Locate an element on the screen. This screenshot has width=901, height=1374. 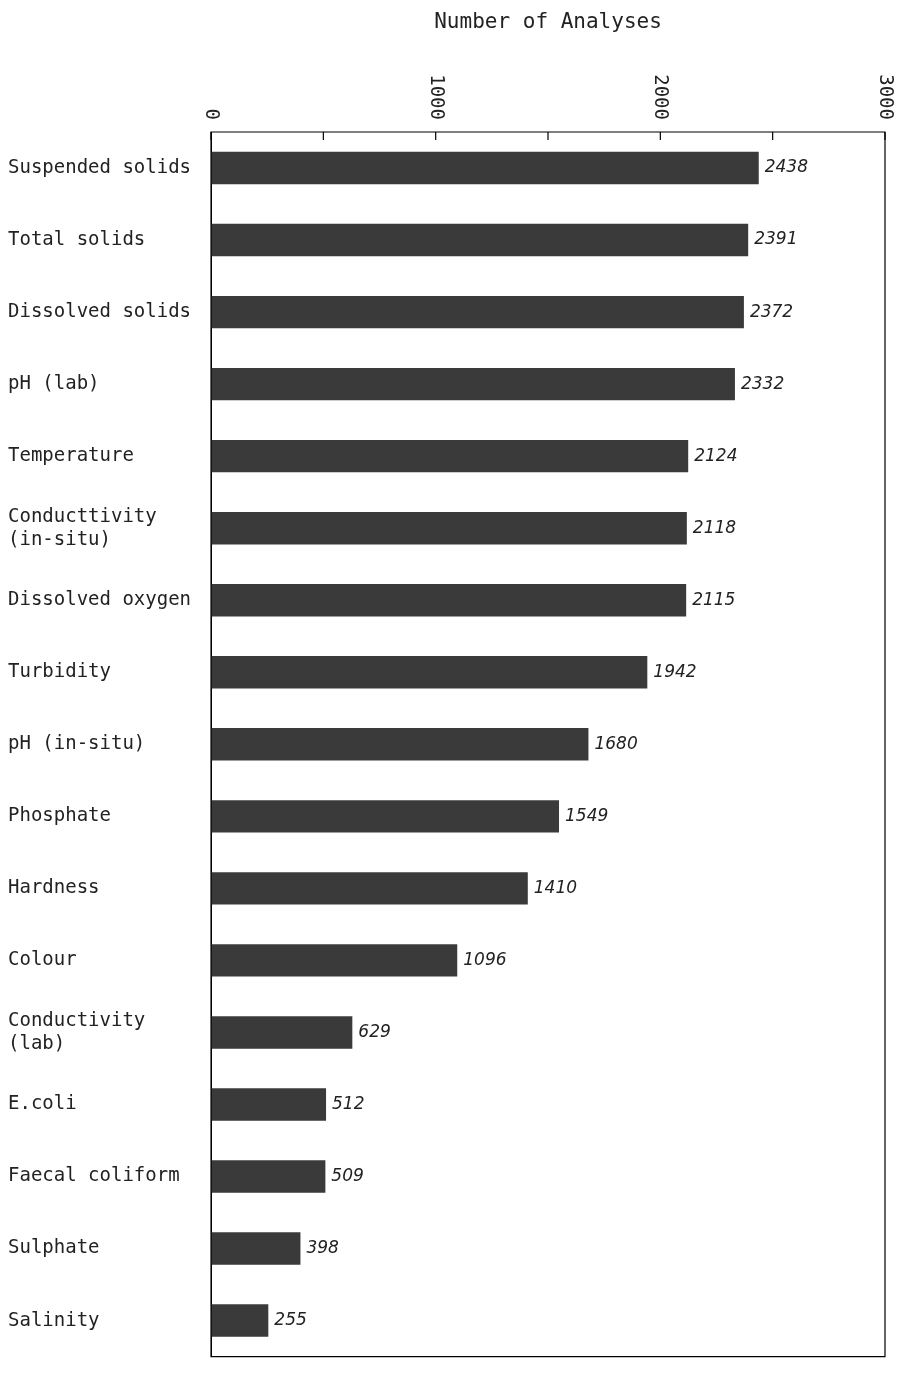
y-tick-label: E.coli is located at coordinates (42, 1102).